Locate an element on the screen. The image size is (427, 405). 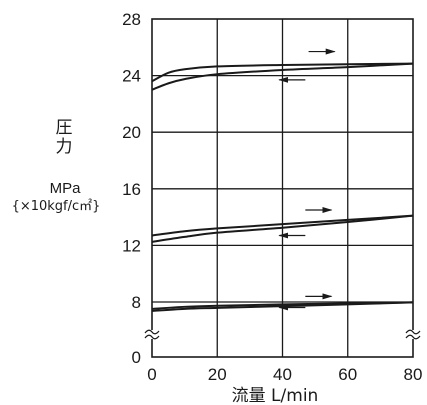
axis-break-gap-left is located at coordinates (152, 334).